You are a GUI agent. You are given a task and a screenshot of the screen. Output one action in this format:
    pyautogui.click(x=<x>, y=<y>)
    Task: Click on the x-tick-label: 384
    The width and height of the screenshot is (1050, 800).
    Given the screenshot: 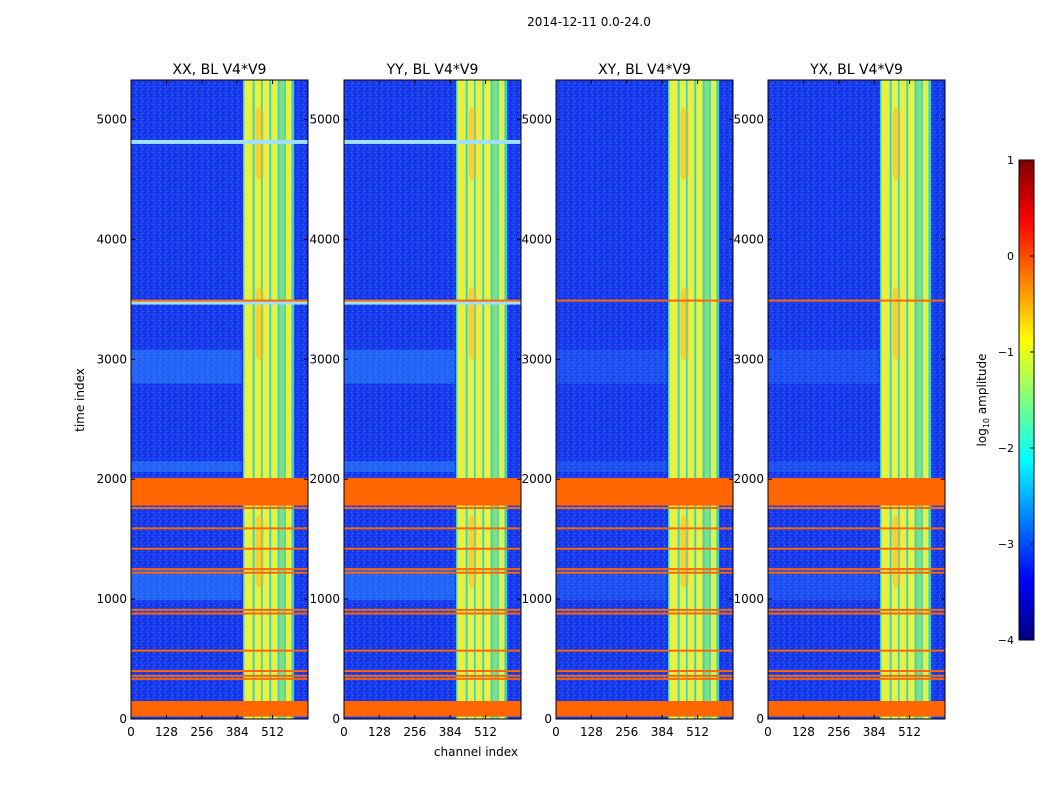 What is the action you would take?
    pyautogui.click(x=237, y=732)
    